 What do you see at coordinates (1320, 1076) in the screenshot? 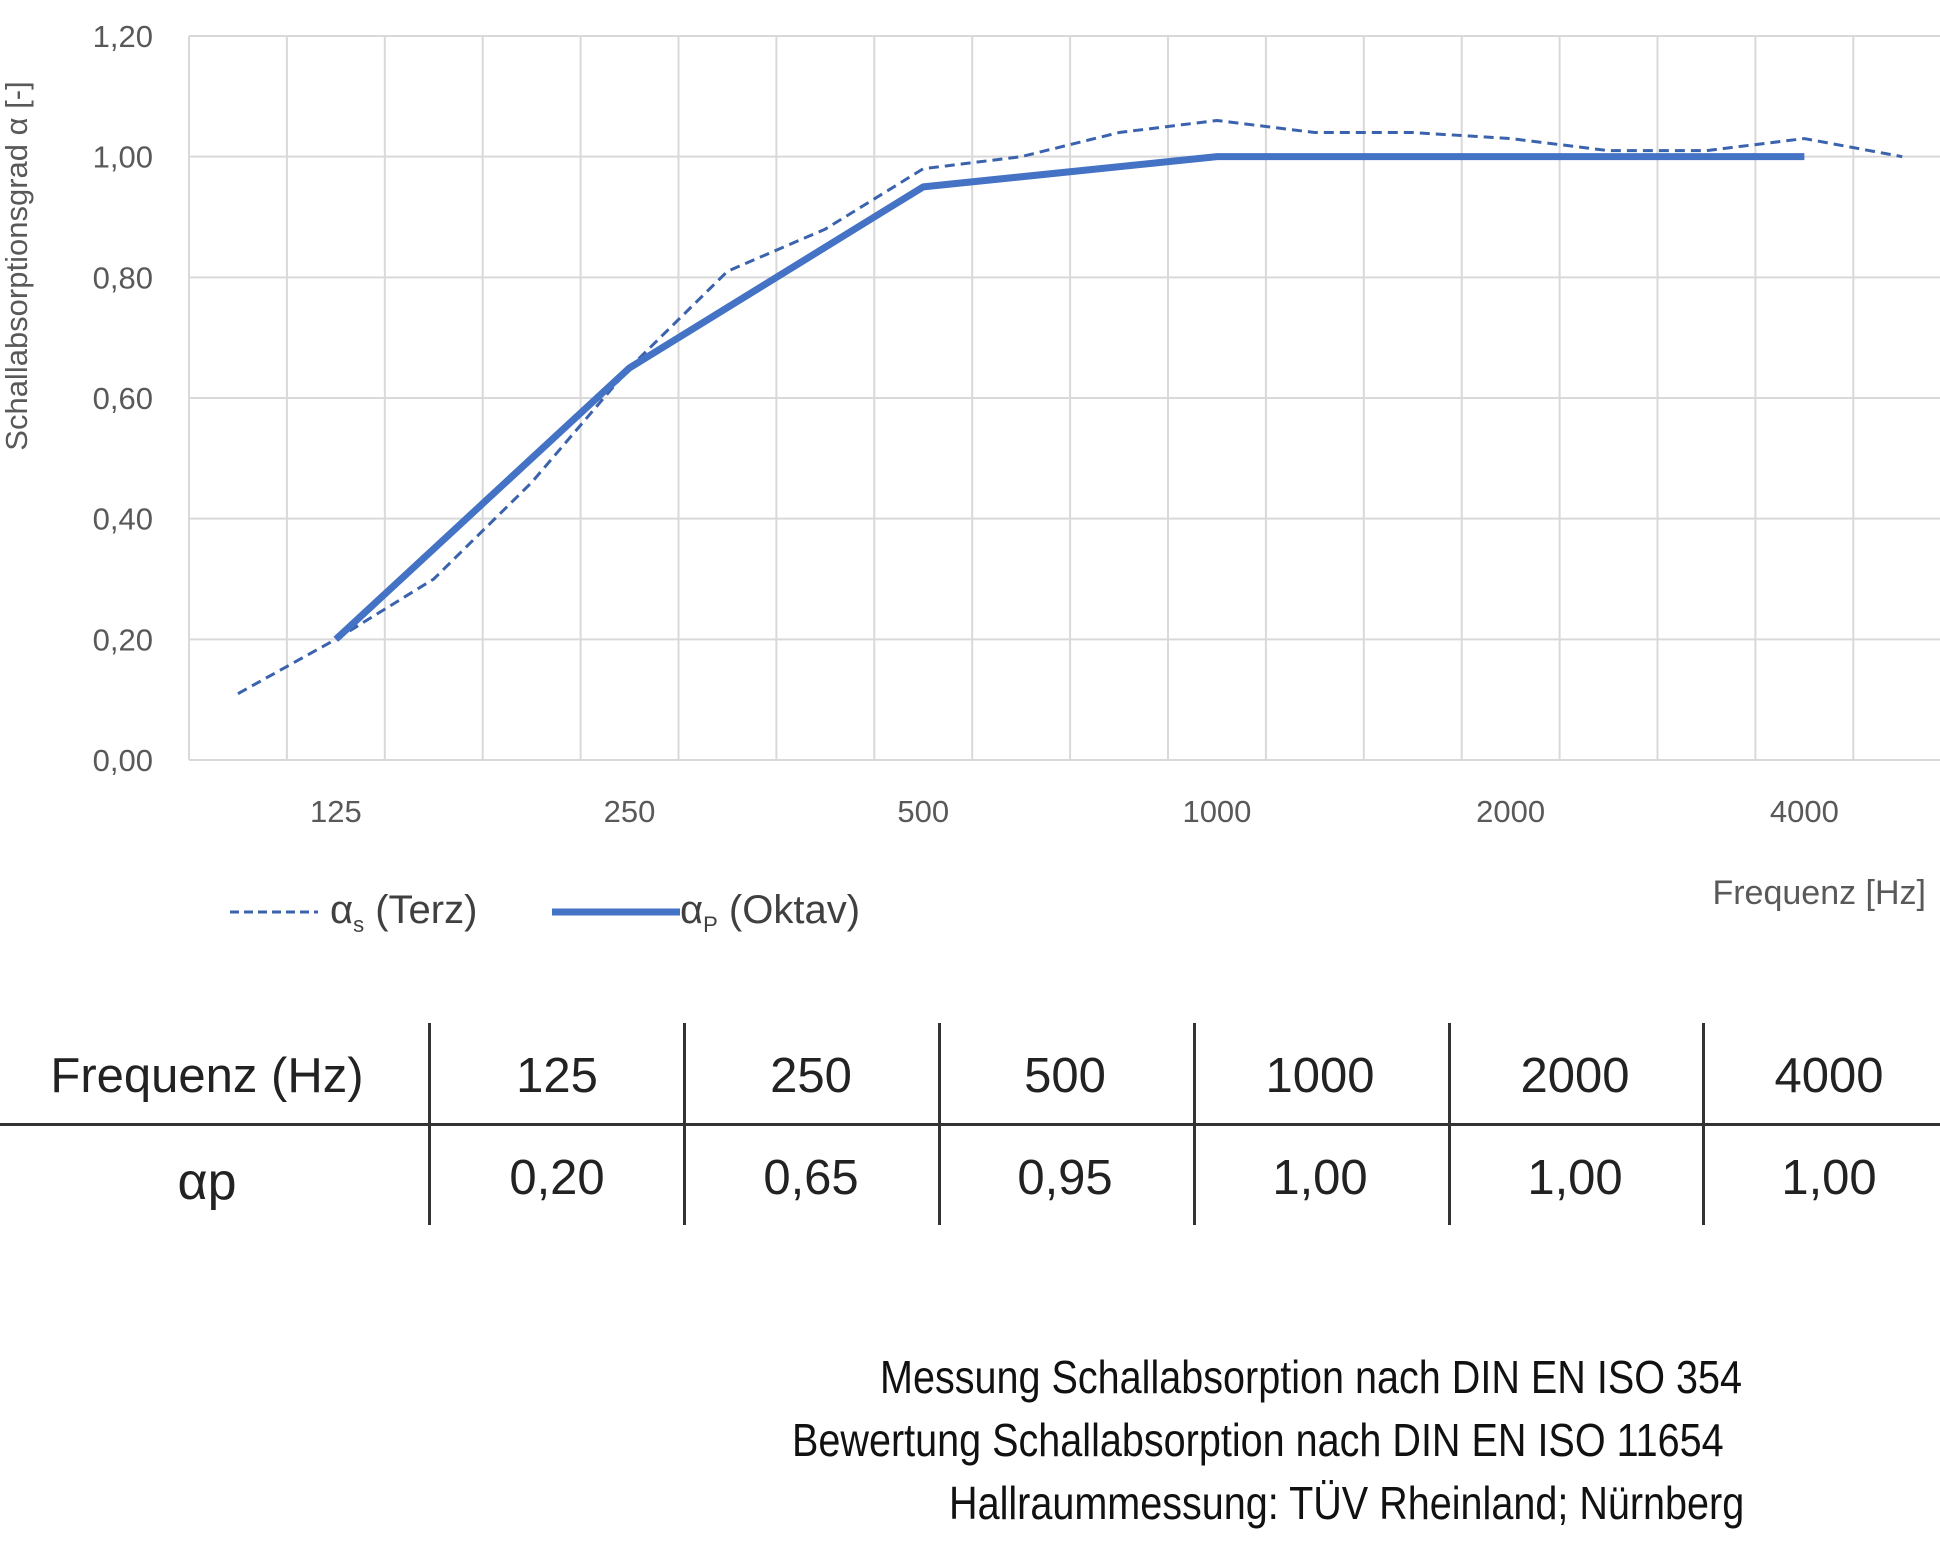
I see `table-frequency-cell: 1000` at bounding box center [1320, 1076].